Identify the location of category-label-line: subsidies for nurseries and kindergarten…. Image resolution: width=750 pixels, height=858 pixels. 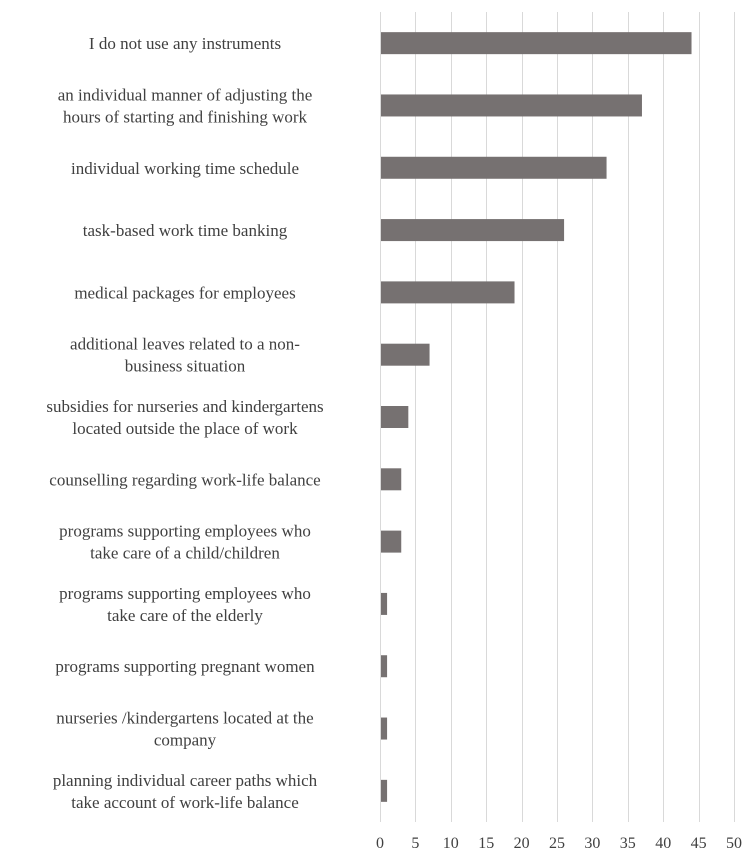
(184, 406).